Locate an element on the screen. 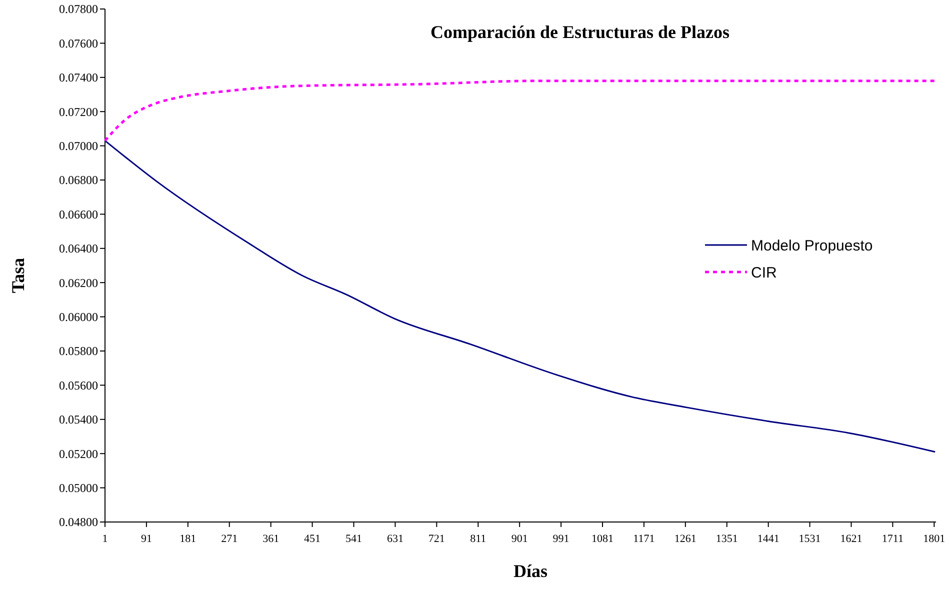  x-tick-label: 1 is located at coordinates (105, 539).